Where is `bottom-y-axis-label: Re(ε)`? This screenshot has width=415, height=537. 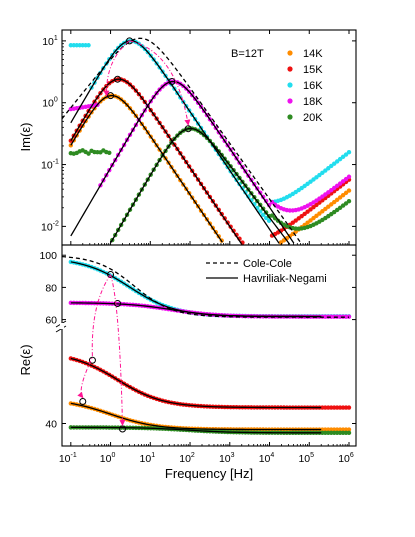 bottom-y-axis-label: Re(ε) is located at coordinates (25, 359).